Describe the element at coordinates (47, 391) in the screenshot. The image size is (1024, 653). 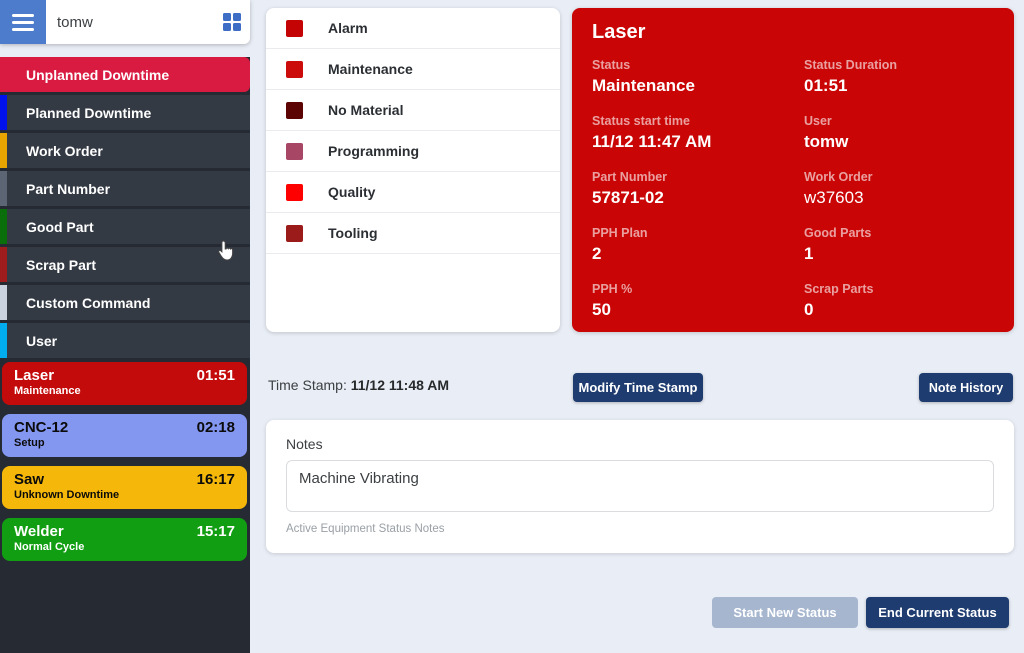
I see `machine-status-text: Maintenance` at that location.